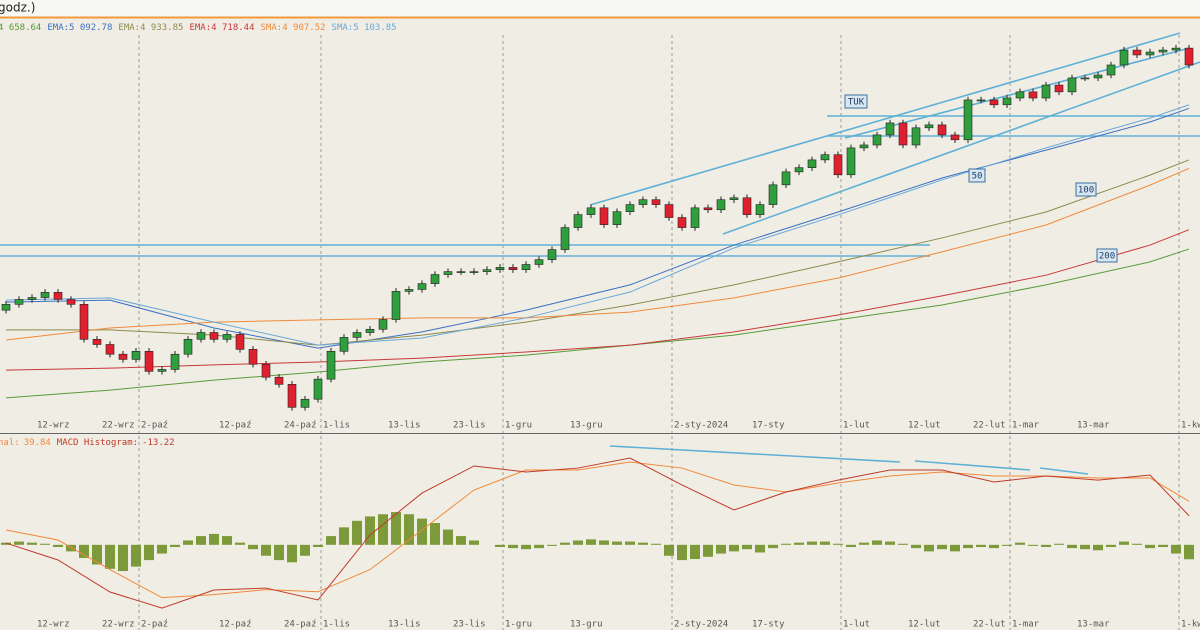 This screenshot has width=1200, height=630. Describe the element at coordinates (977, 175) in the screenshot. I see `annotation-box` at that location.